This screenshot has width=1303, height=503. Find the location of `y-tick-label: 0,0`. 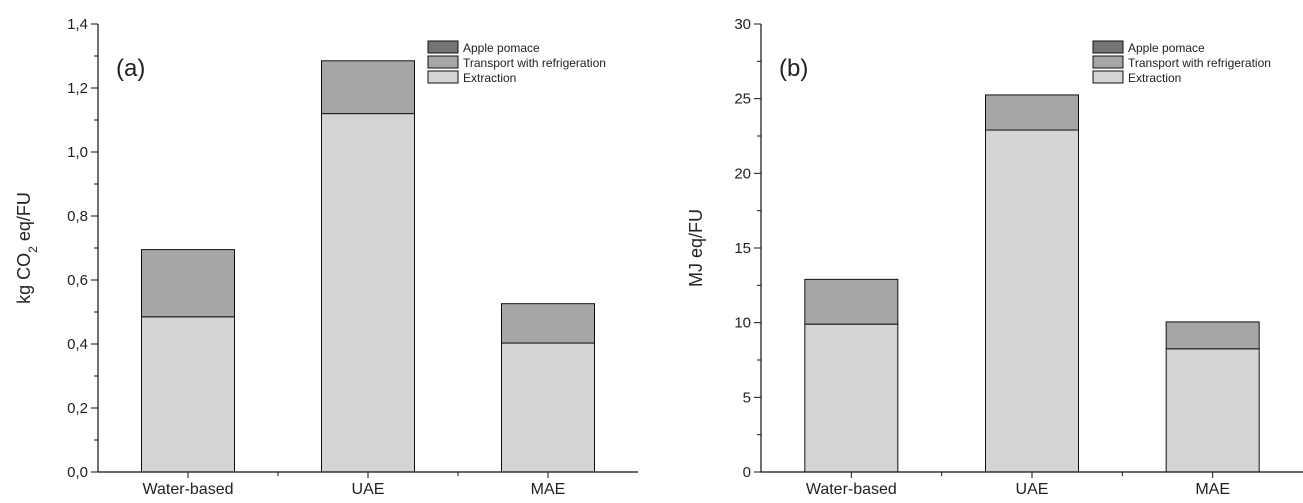

y-tick-label: 0,0 is located at coordinates (77, 472).